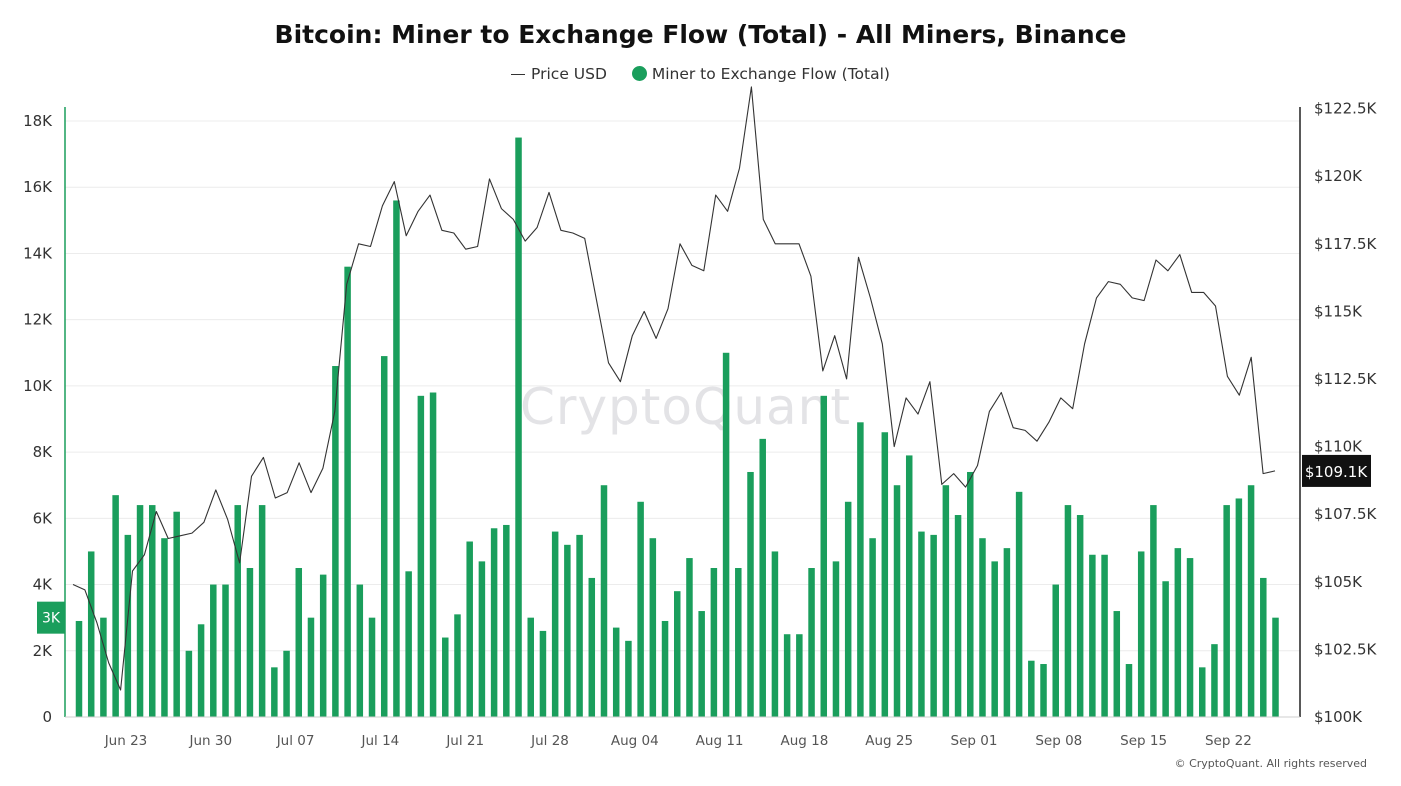  Describe the element at coordinates (760, 74) in the screenshot. I see `legend-item-flow: Miner to Exchange Flow (Total)` at that location.